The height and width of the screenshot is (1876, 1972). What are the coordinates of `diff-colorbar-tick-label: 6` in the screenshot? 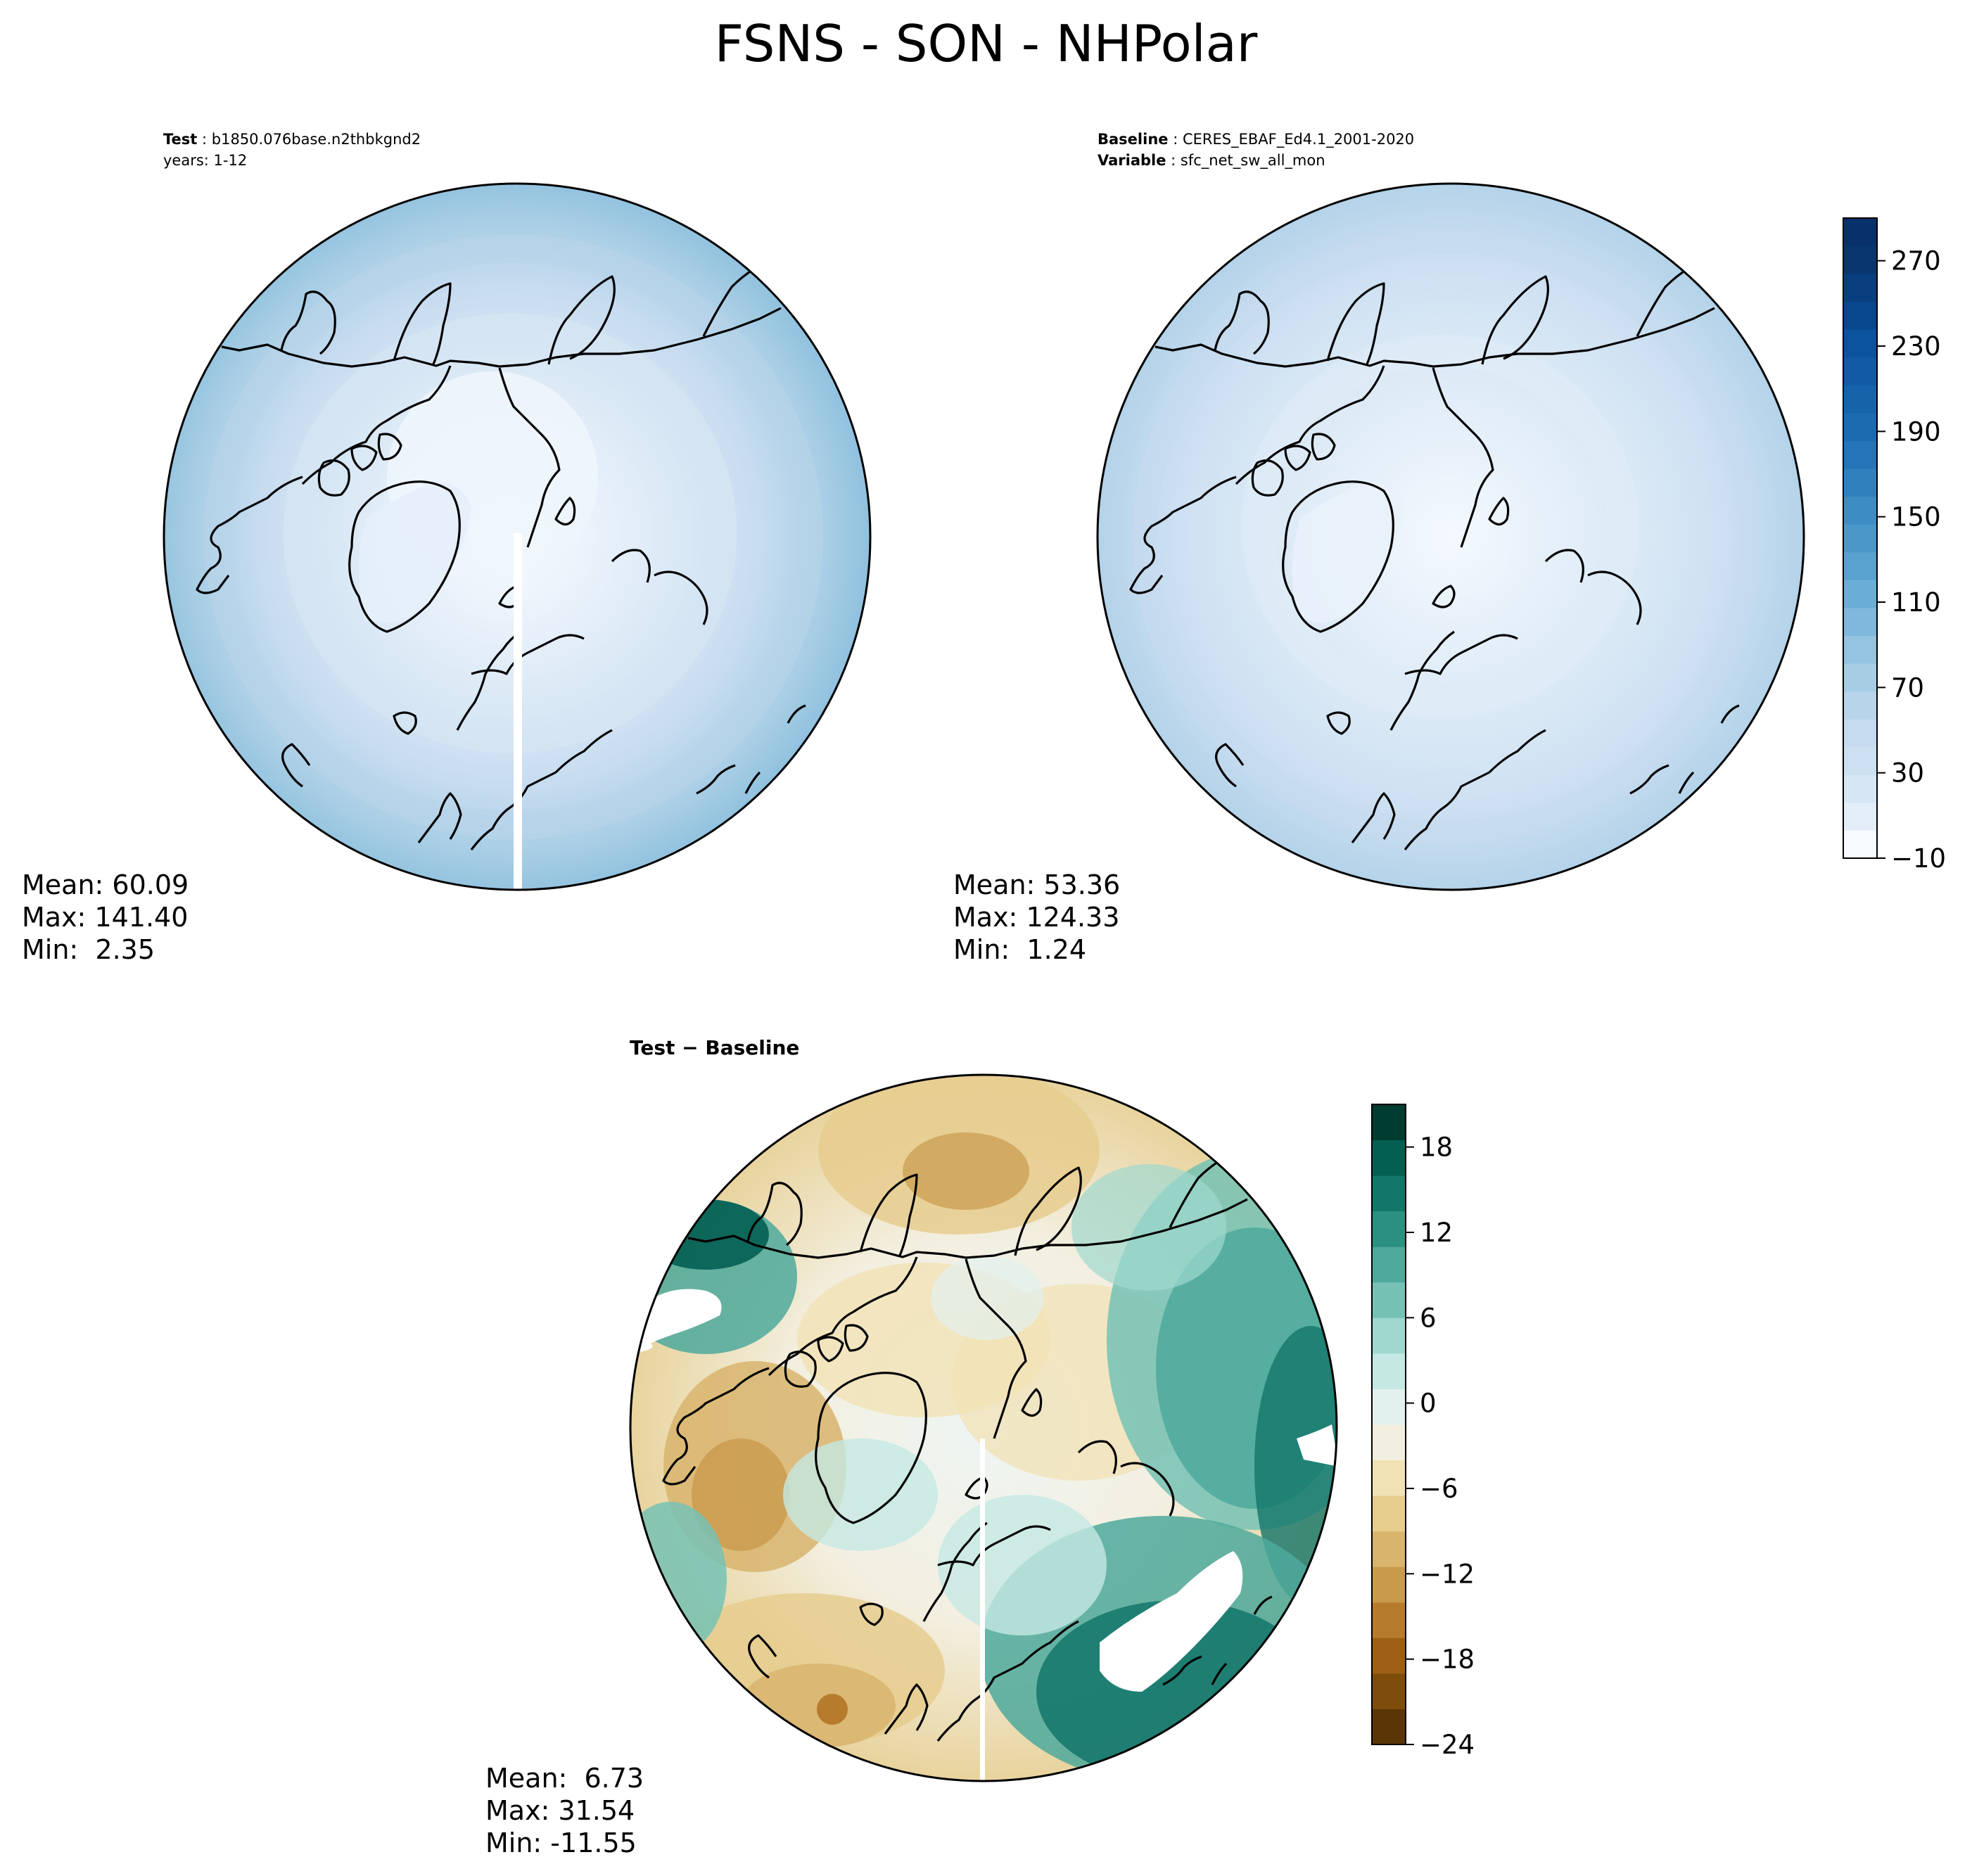 It's located at (1429, 1318).